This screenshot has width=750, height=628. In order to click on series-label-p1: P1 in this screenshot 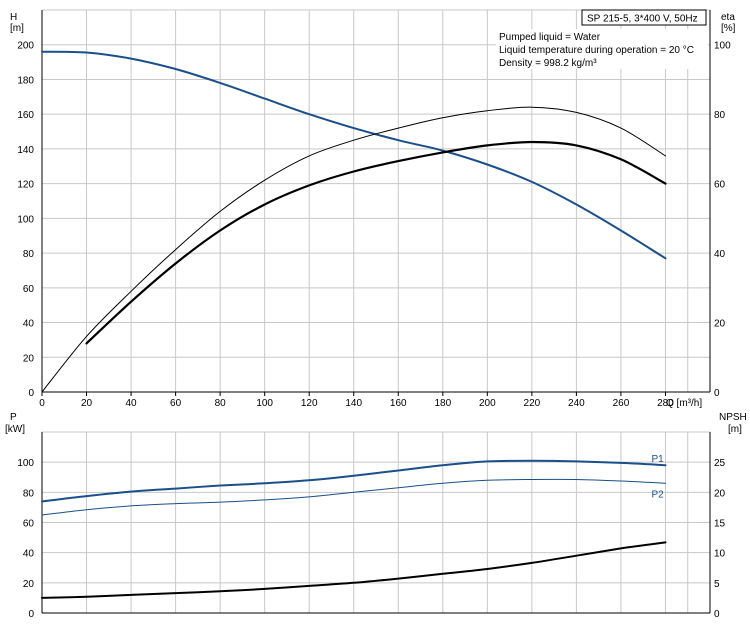, I will do `click(657, 459)`.